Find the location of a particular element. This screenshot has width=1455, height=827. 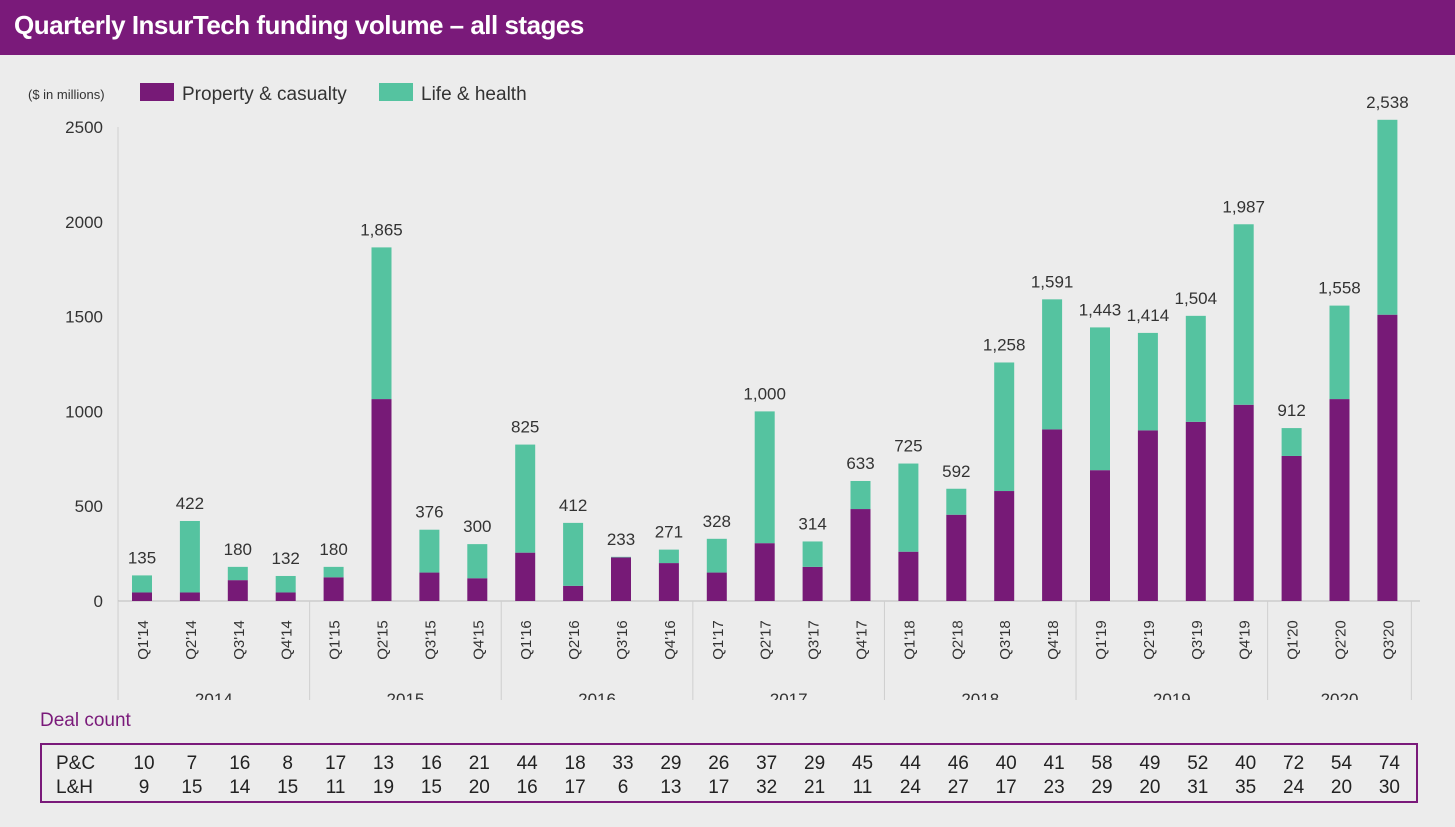

x-tick-label: Q1'15 is located at coordinates (335, 640).